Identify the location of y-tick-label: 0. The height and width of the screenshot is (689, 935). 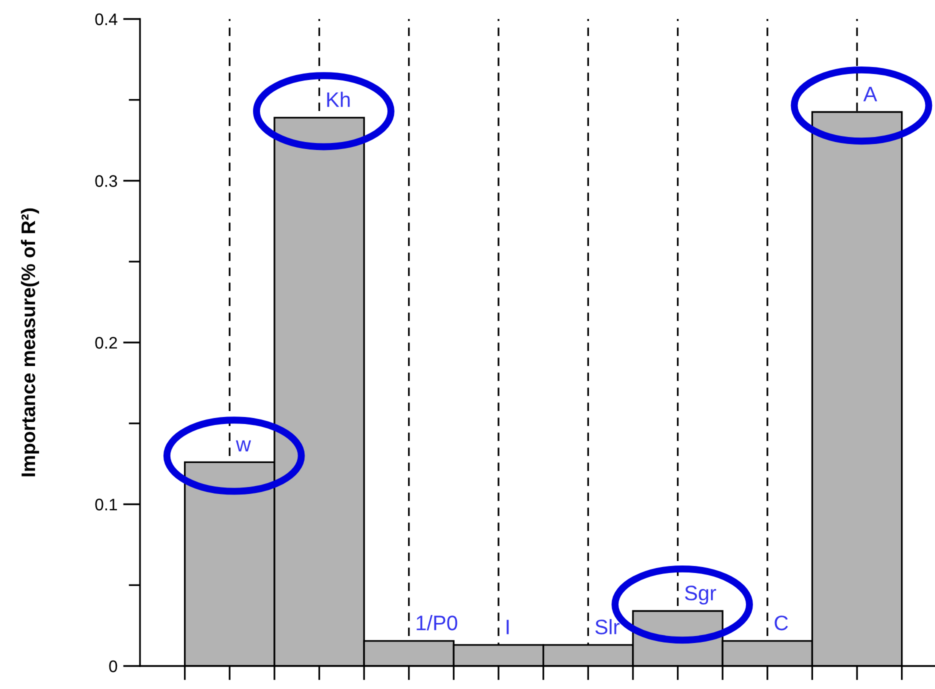
(113, 666).